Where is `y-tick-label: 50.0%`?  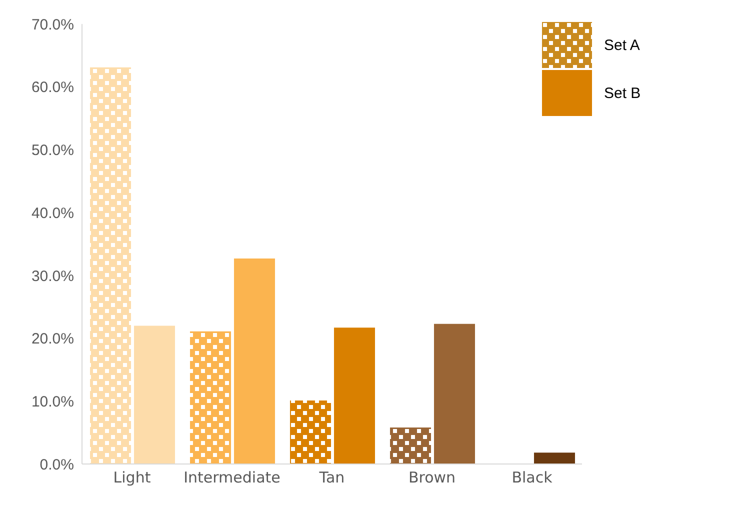 y-tick-label: 50.0% is located at coordinates (52, 151).